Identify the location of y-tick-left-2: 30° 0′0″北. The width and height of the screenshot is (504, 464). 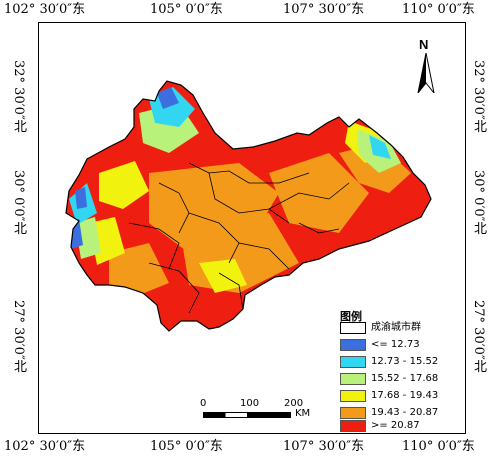
(18, 202).